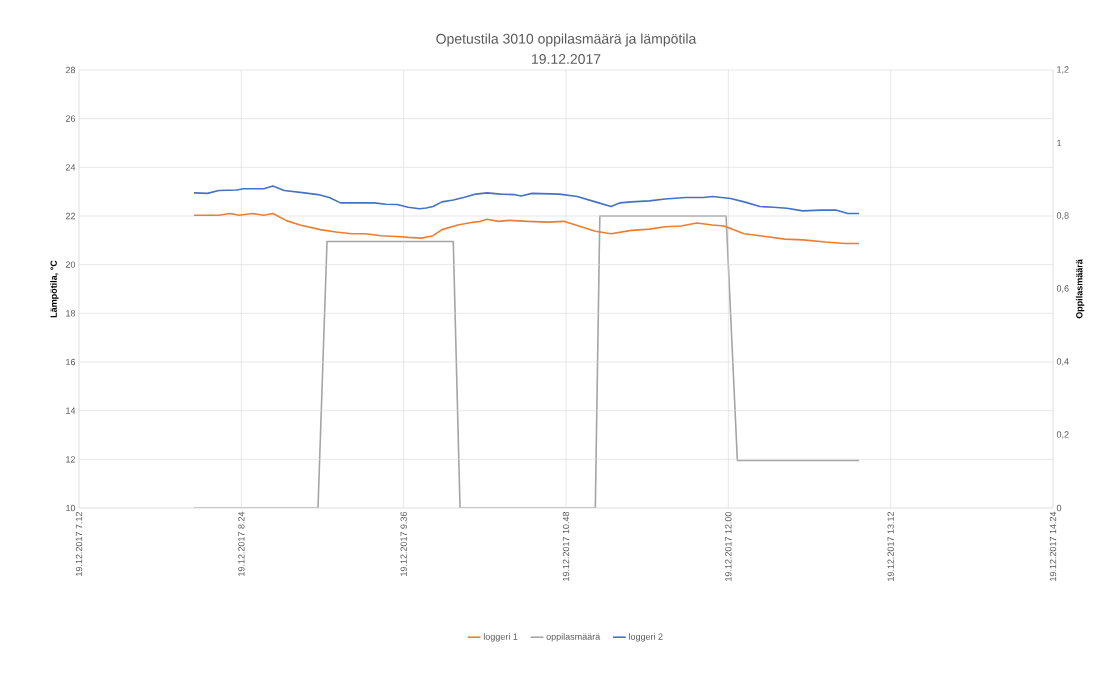 The width and height of the screenshot is (1120, 678). I want to click on x-tick-label: 19.12.2017 12.00, so click(728, 546).